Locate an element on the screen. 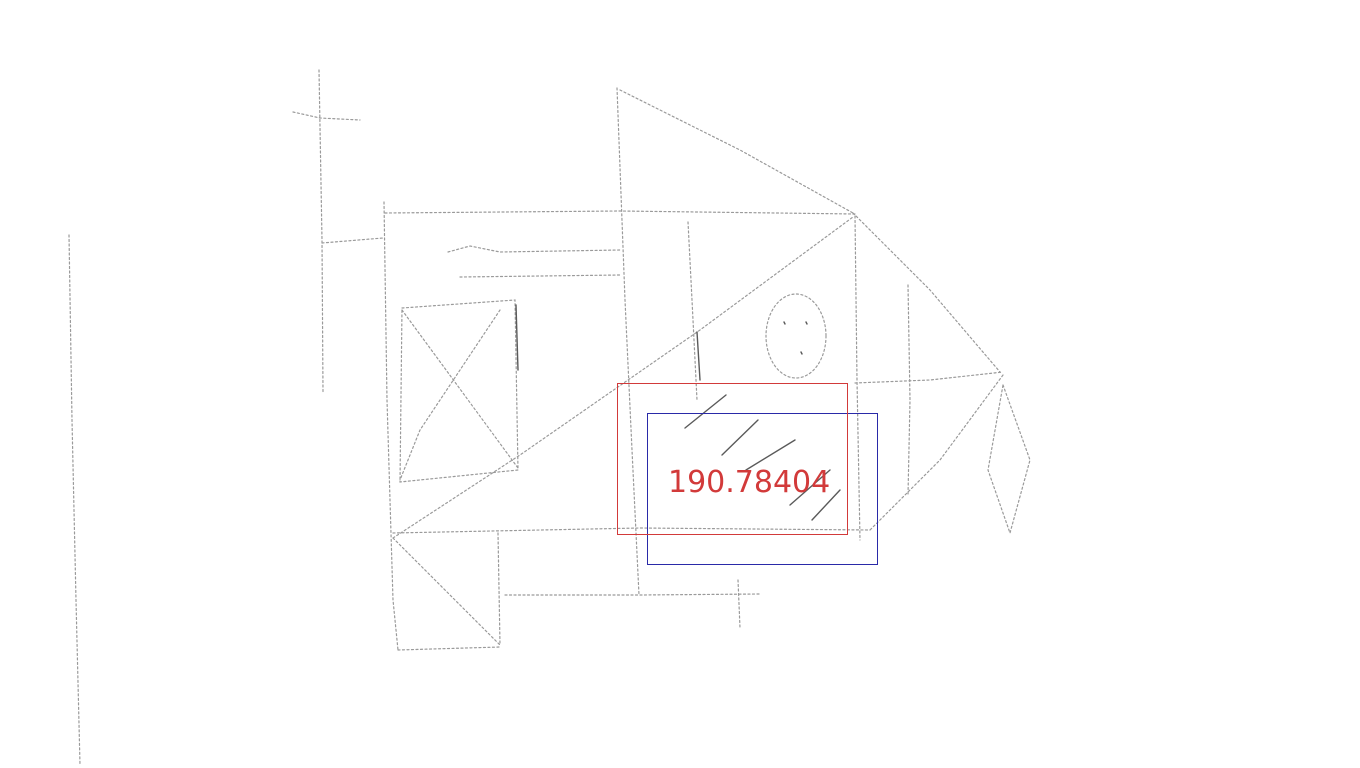 The image size is (1360, 768). flag-arm is located at coordinates (352, 240).